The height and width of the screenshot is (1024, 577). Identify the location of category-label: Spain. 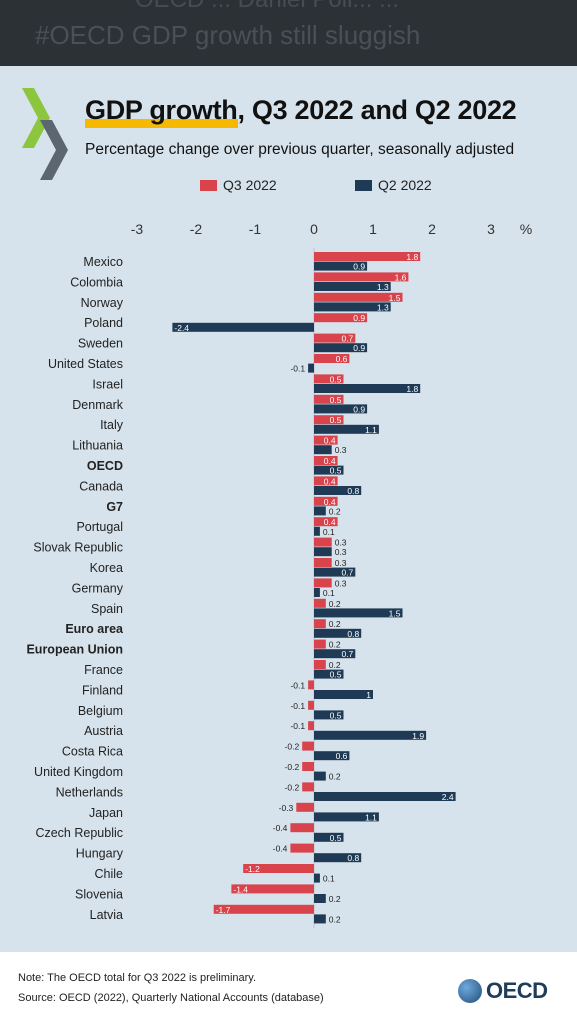
(107, 609).